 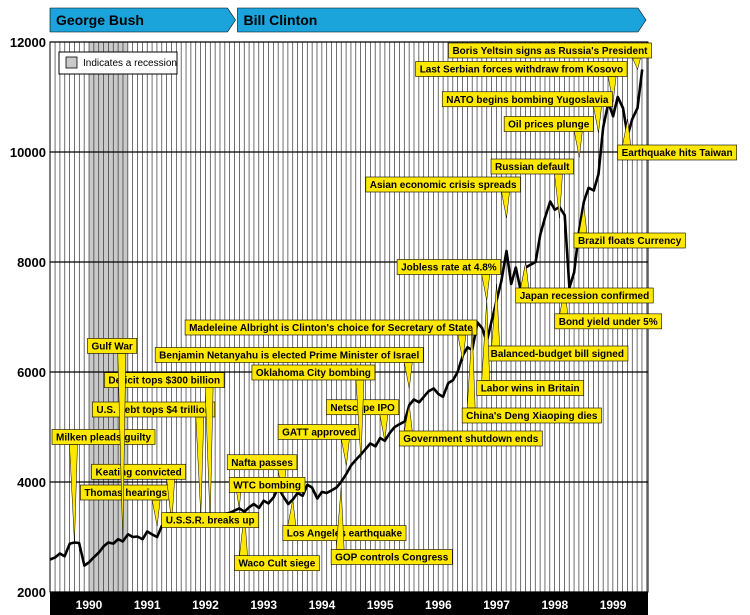 I want to click on y-tick-label: 2000, so click(x=31, y=592).